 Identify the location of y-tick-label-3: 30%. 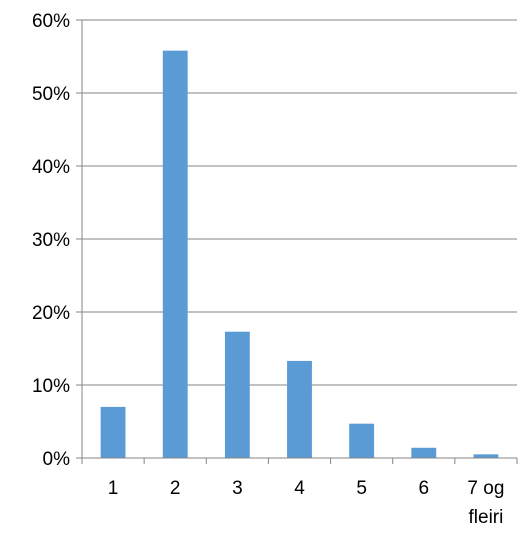
(51, 240).